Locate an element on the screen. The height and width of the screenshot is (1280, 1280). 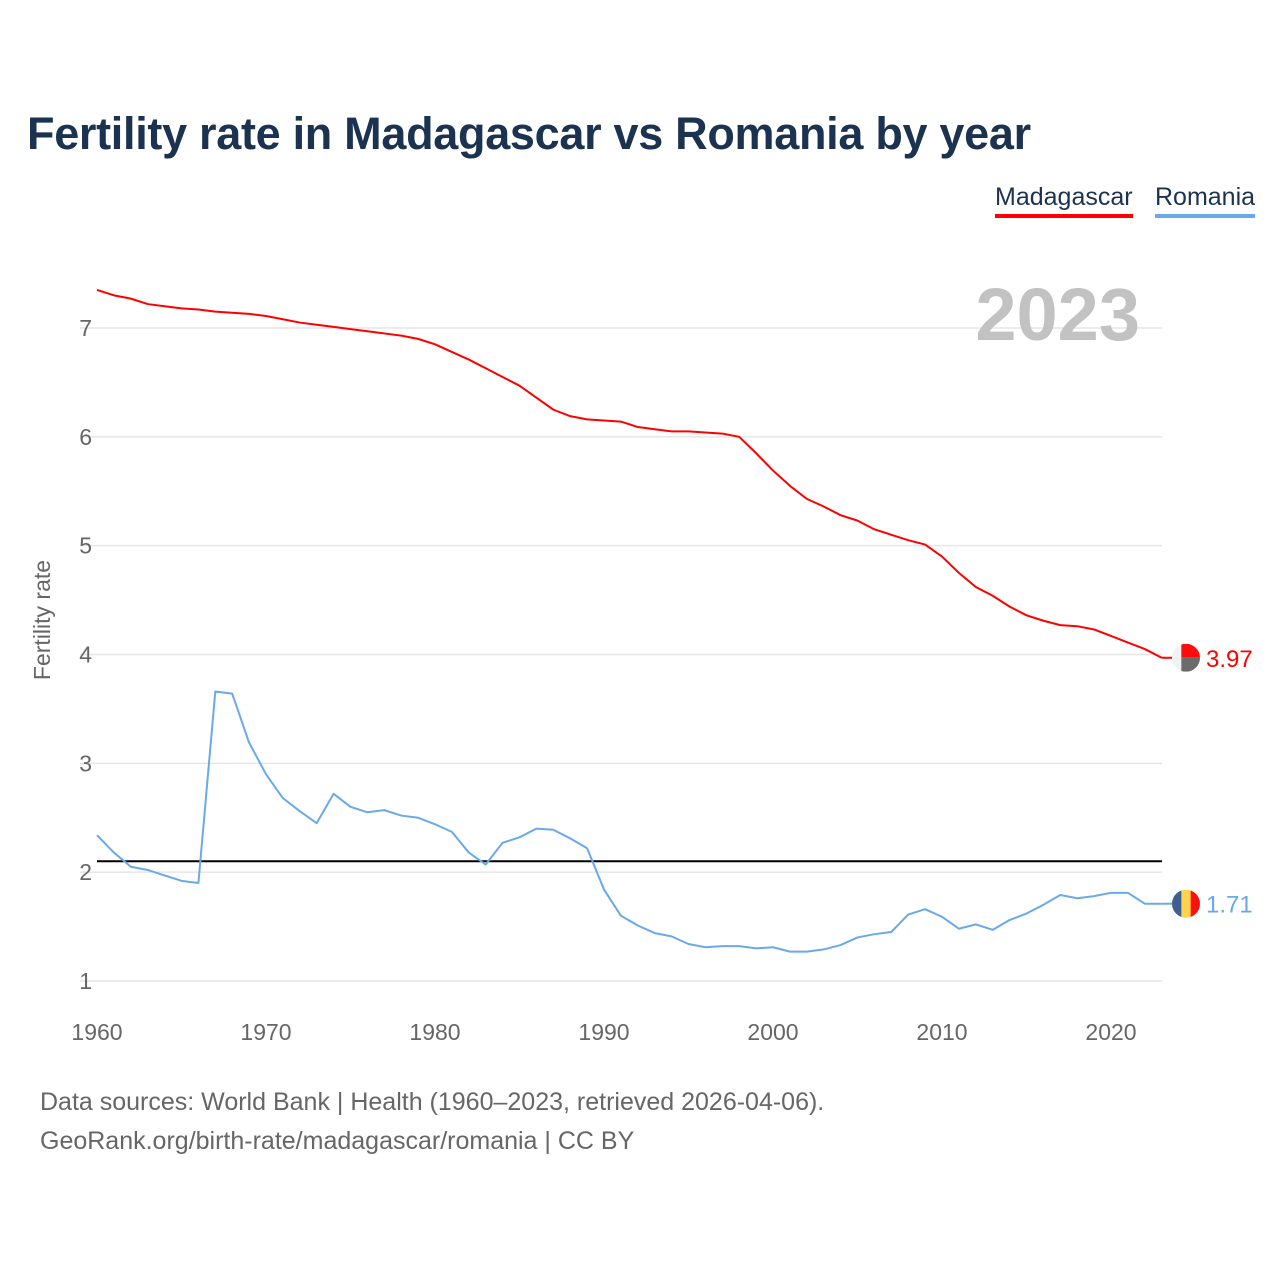
y-axis-ticks: 1 2 3 4 5 6 7 is located at coordinates (85, 654).